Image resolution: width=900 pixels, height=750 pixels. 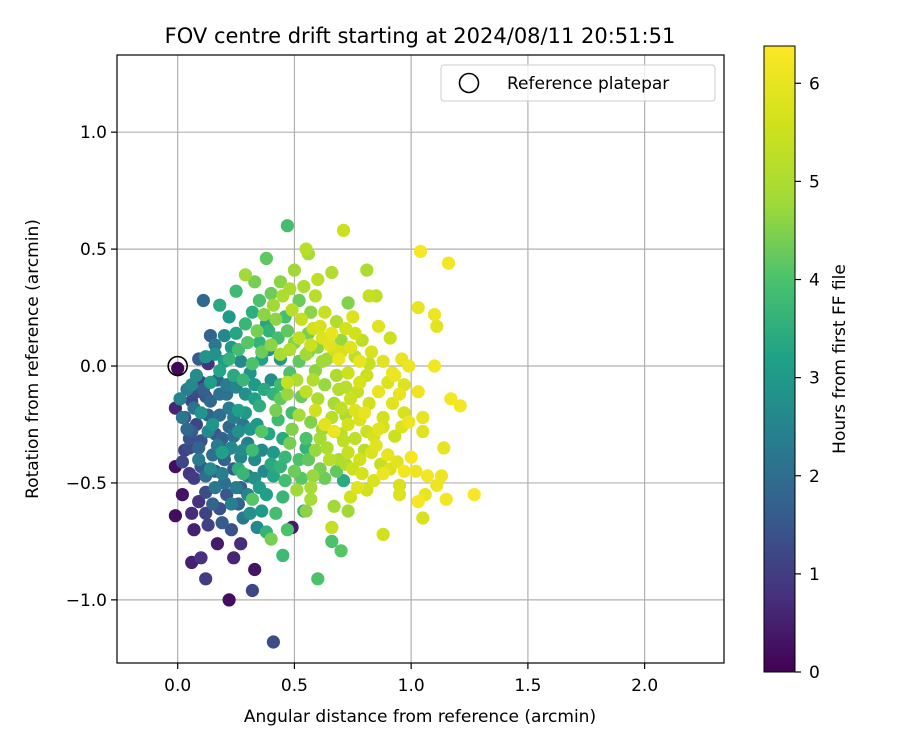 I want to click on x-tick-label: 0.0, so click(x=177, y=686).